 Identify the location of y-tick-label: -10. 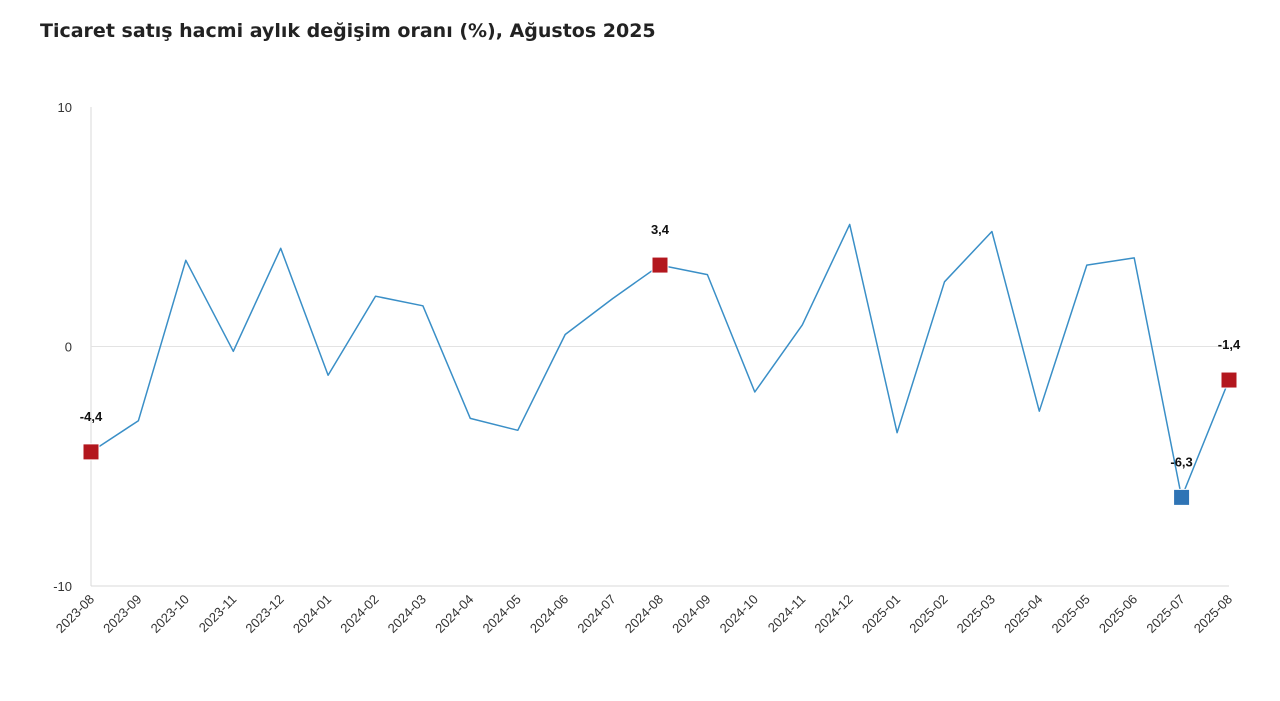
(62, 586).